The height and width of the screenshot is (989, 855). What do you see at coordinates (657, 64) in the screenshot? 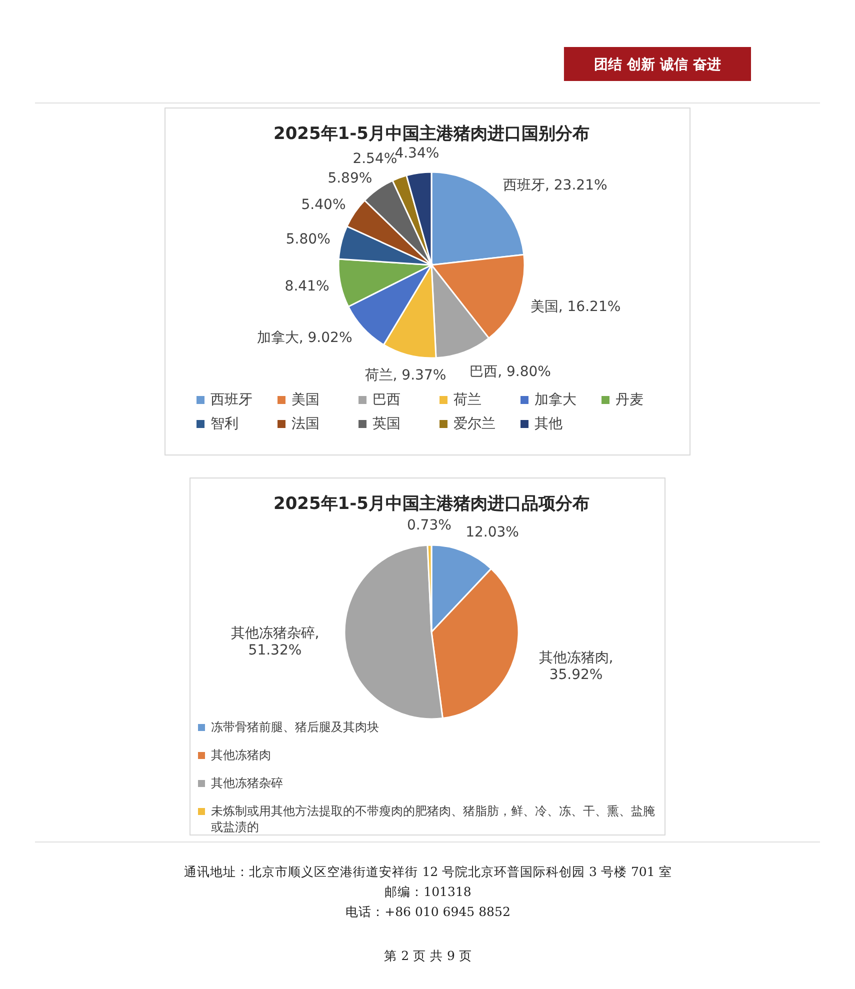
I see `text: 团结 创新 诚信 奋进` at bounding box center [657, 64].